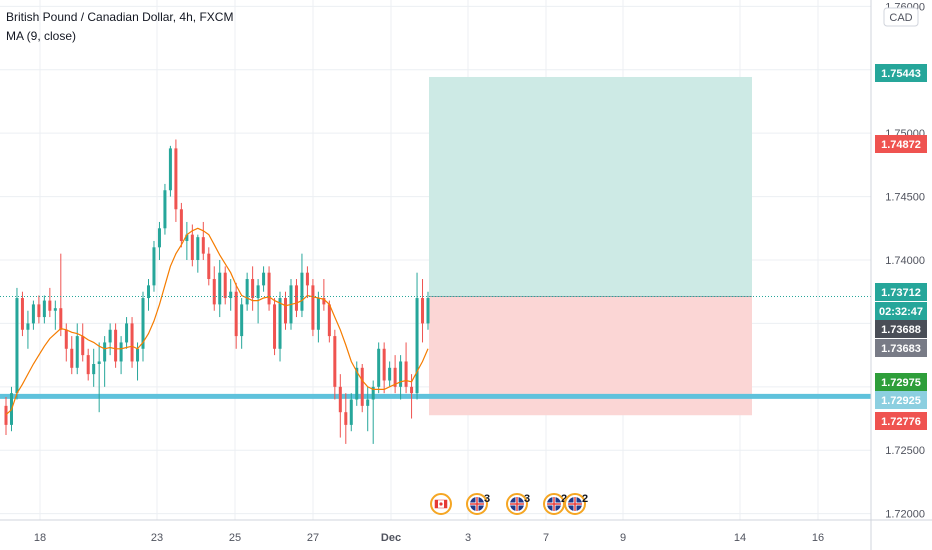  I want to click on price-badge-label: 1.74872, so click(901, 145).